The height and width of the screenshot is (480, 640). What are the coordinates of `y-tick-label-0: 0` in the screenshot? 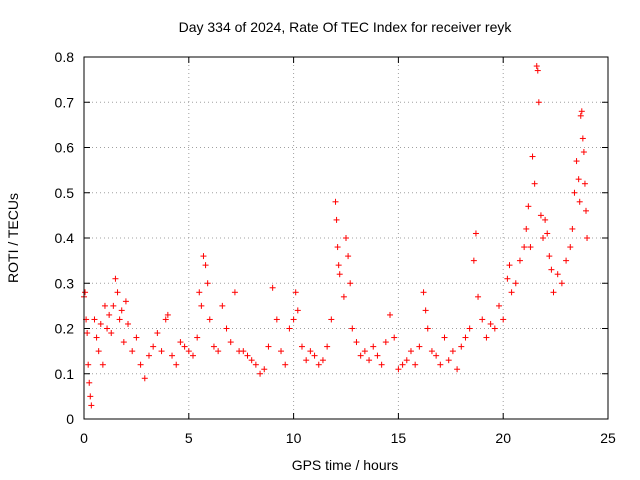 It's located at (70, 419).